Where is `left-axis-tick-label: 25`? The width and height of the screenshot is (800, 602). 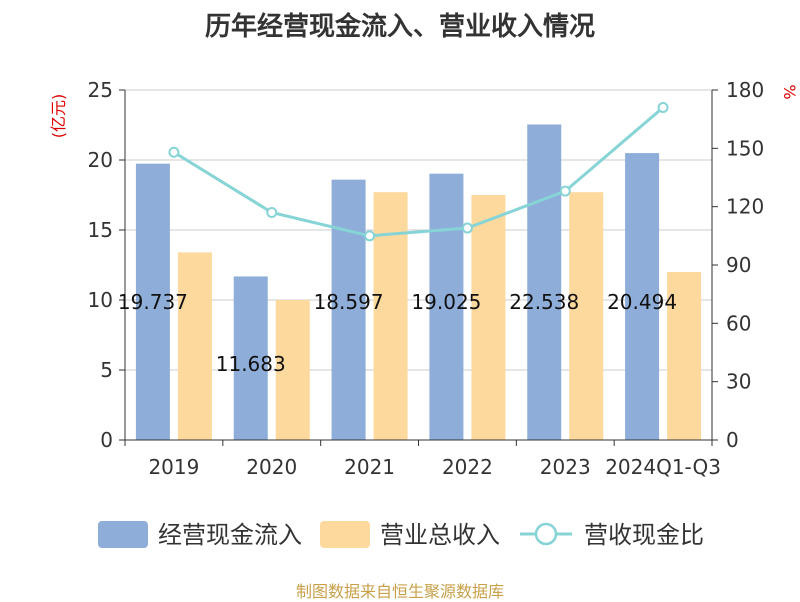 left-axis-tick-label: 25 is located at coordinates (100, 90).